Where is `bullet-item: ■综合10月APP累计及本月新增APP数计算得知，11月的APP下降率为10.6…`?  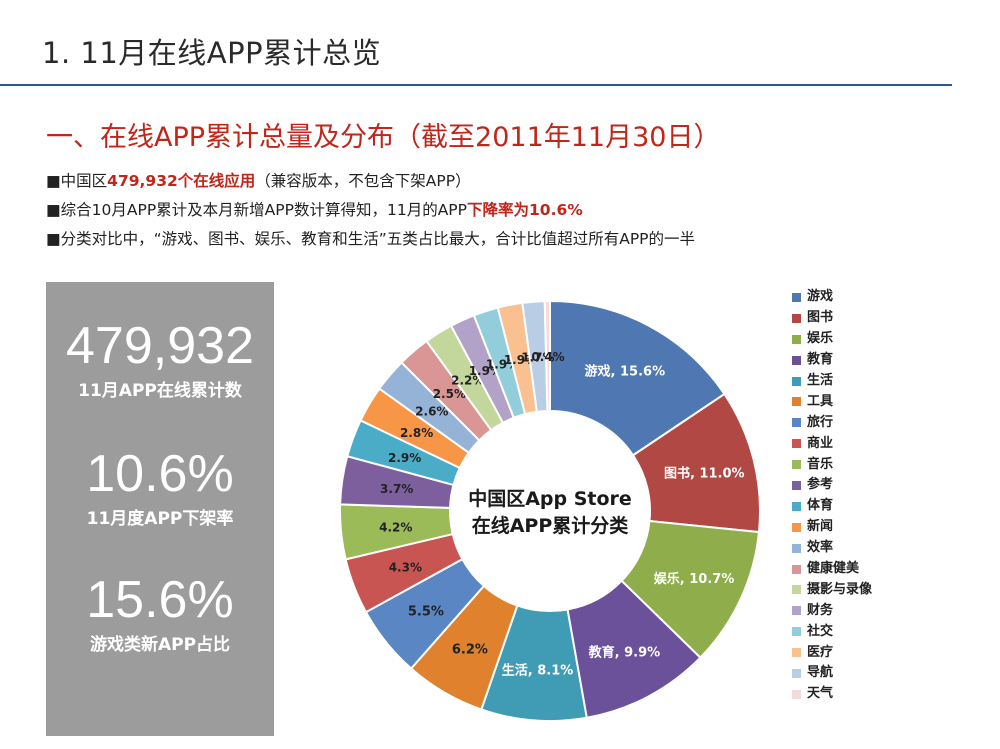
bullet-item: ■综合10月APP累计及本月新增APP数计算得知，11月的APP下降率为10.6… is located at coordinates (370, 213).